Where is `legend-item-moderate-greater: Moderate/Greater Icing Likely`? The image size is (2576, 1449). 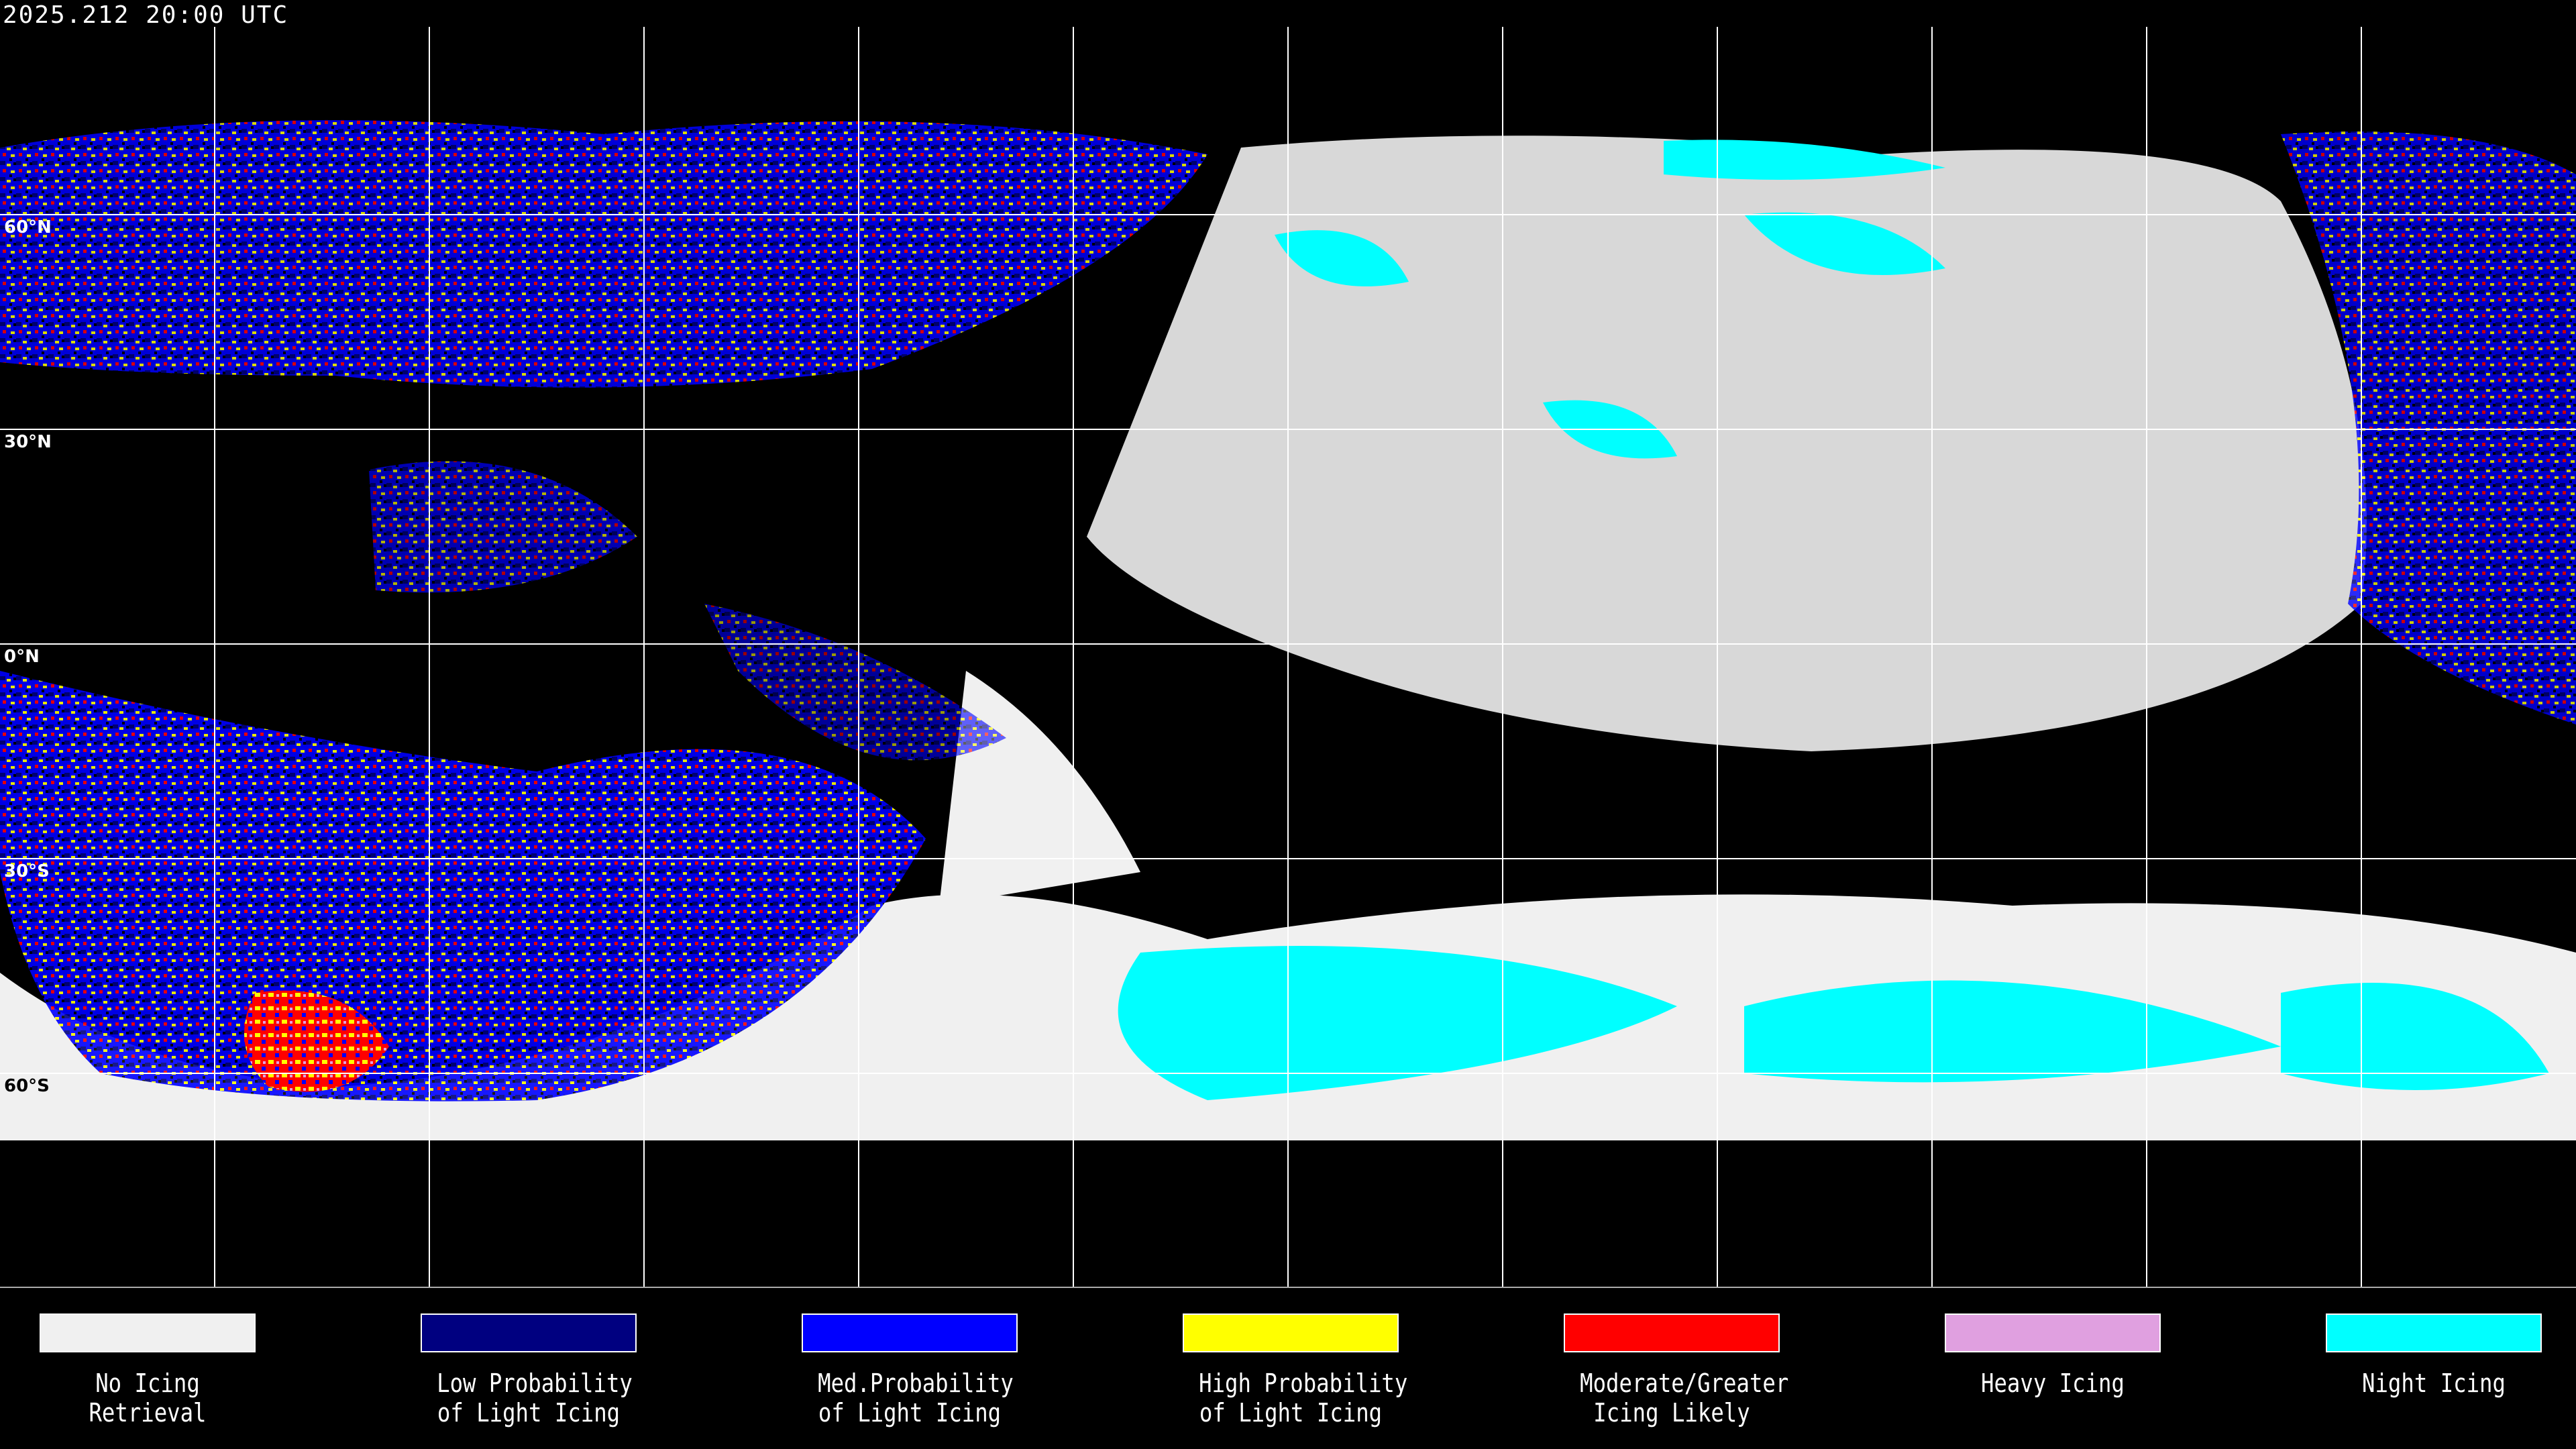 legend-item-moderate-greater: Moderate/Greater Icing Likely is located at coordinates (1676, 1370).